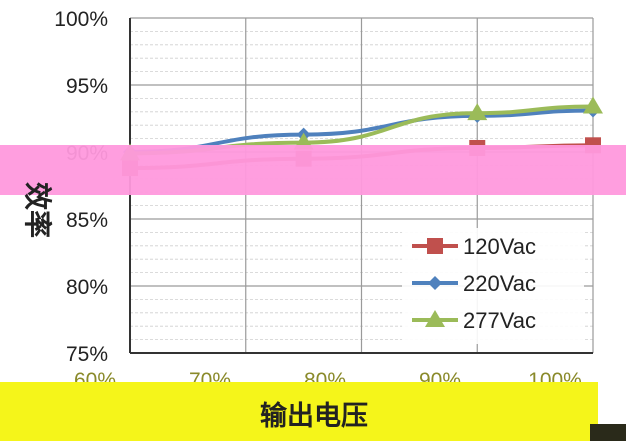 This screenshot has height=441, width=626. Describe the element at coordinates (87, 354) in the screenshot. I see `y-tick-label: 75%` at that location.